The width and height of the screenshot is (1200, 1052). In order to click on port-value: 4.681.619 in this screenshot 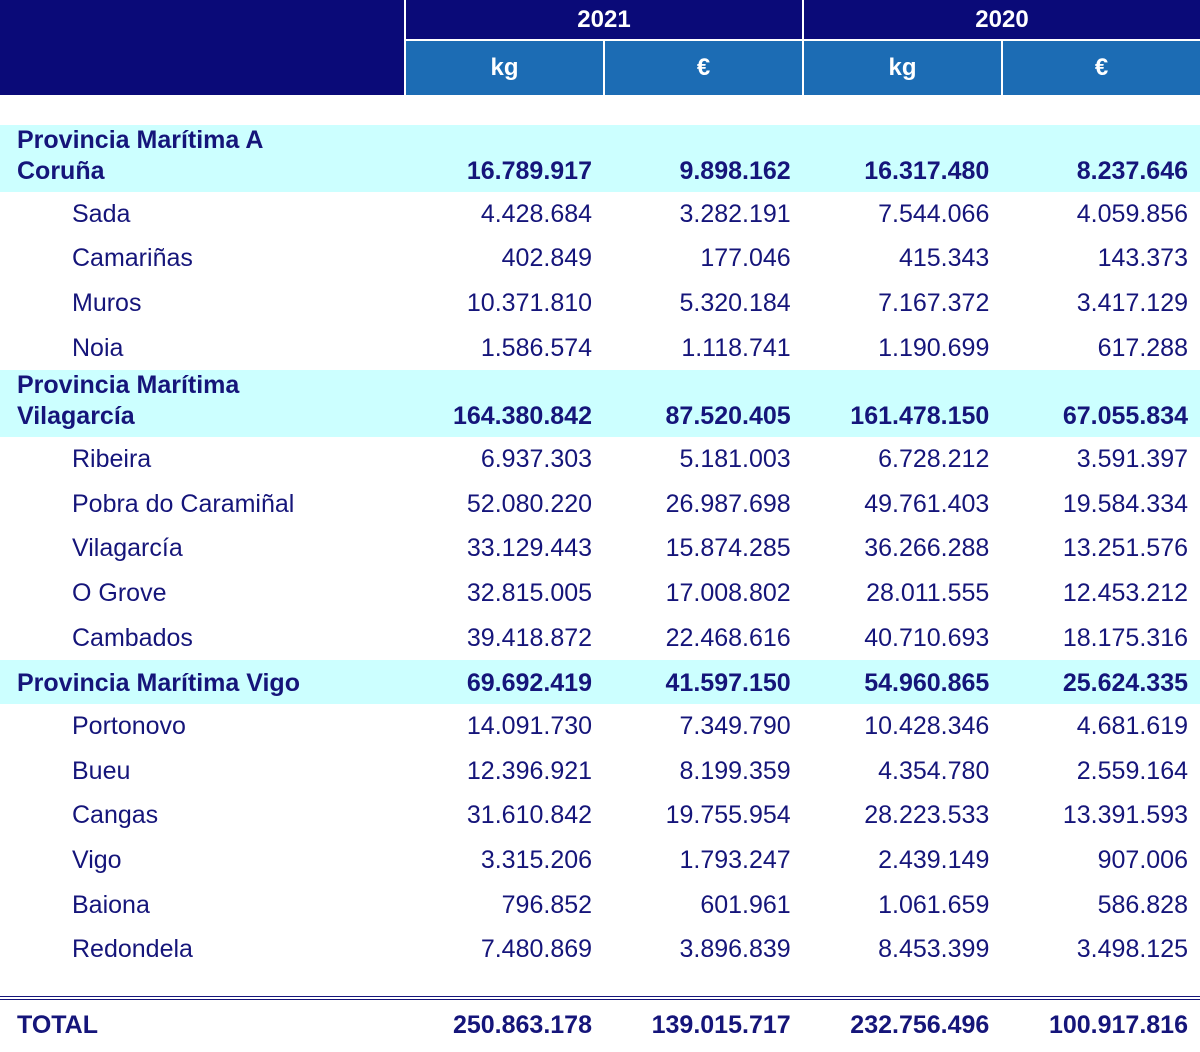, I will do `click(1132, 726)`.